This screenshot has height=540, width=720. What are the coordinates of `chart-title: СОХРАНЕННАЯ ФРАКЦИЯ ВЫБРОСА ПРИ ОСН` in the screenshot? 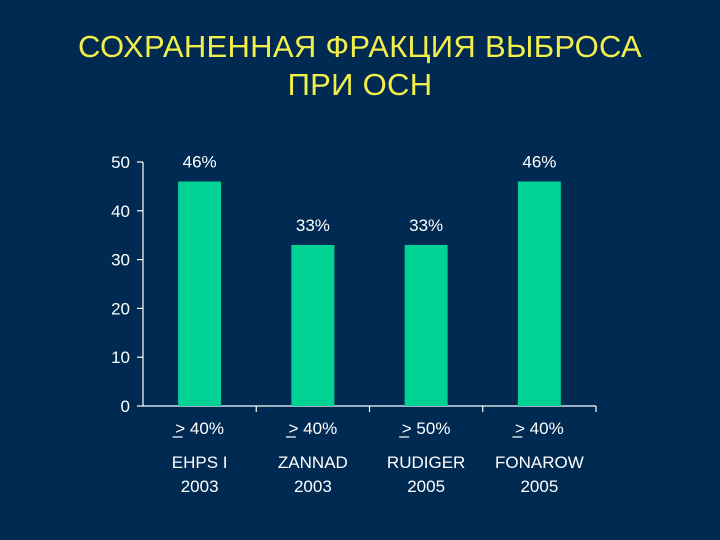 It's located at (360, 66).